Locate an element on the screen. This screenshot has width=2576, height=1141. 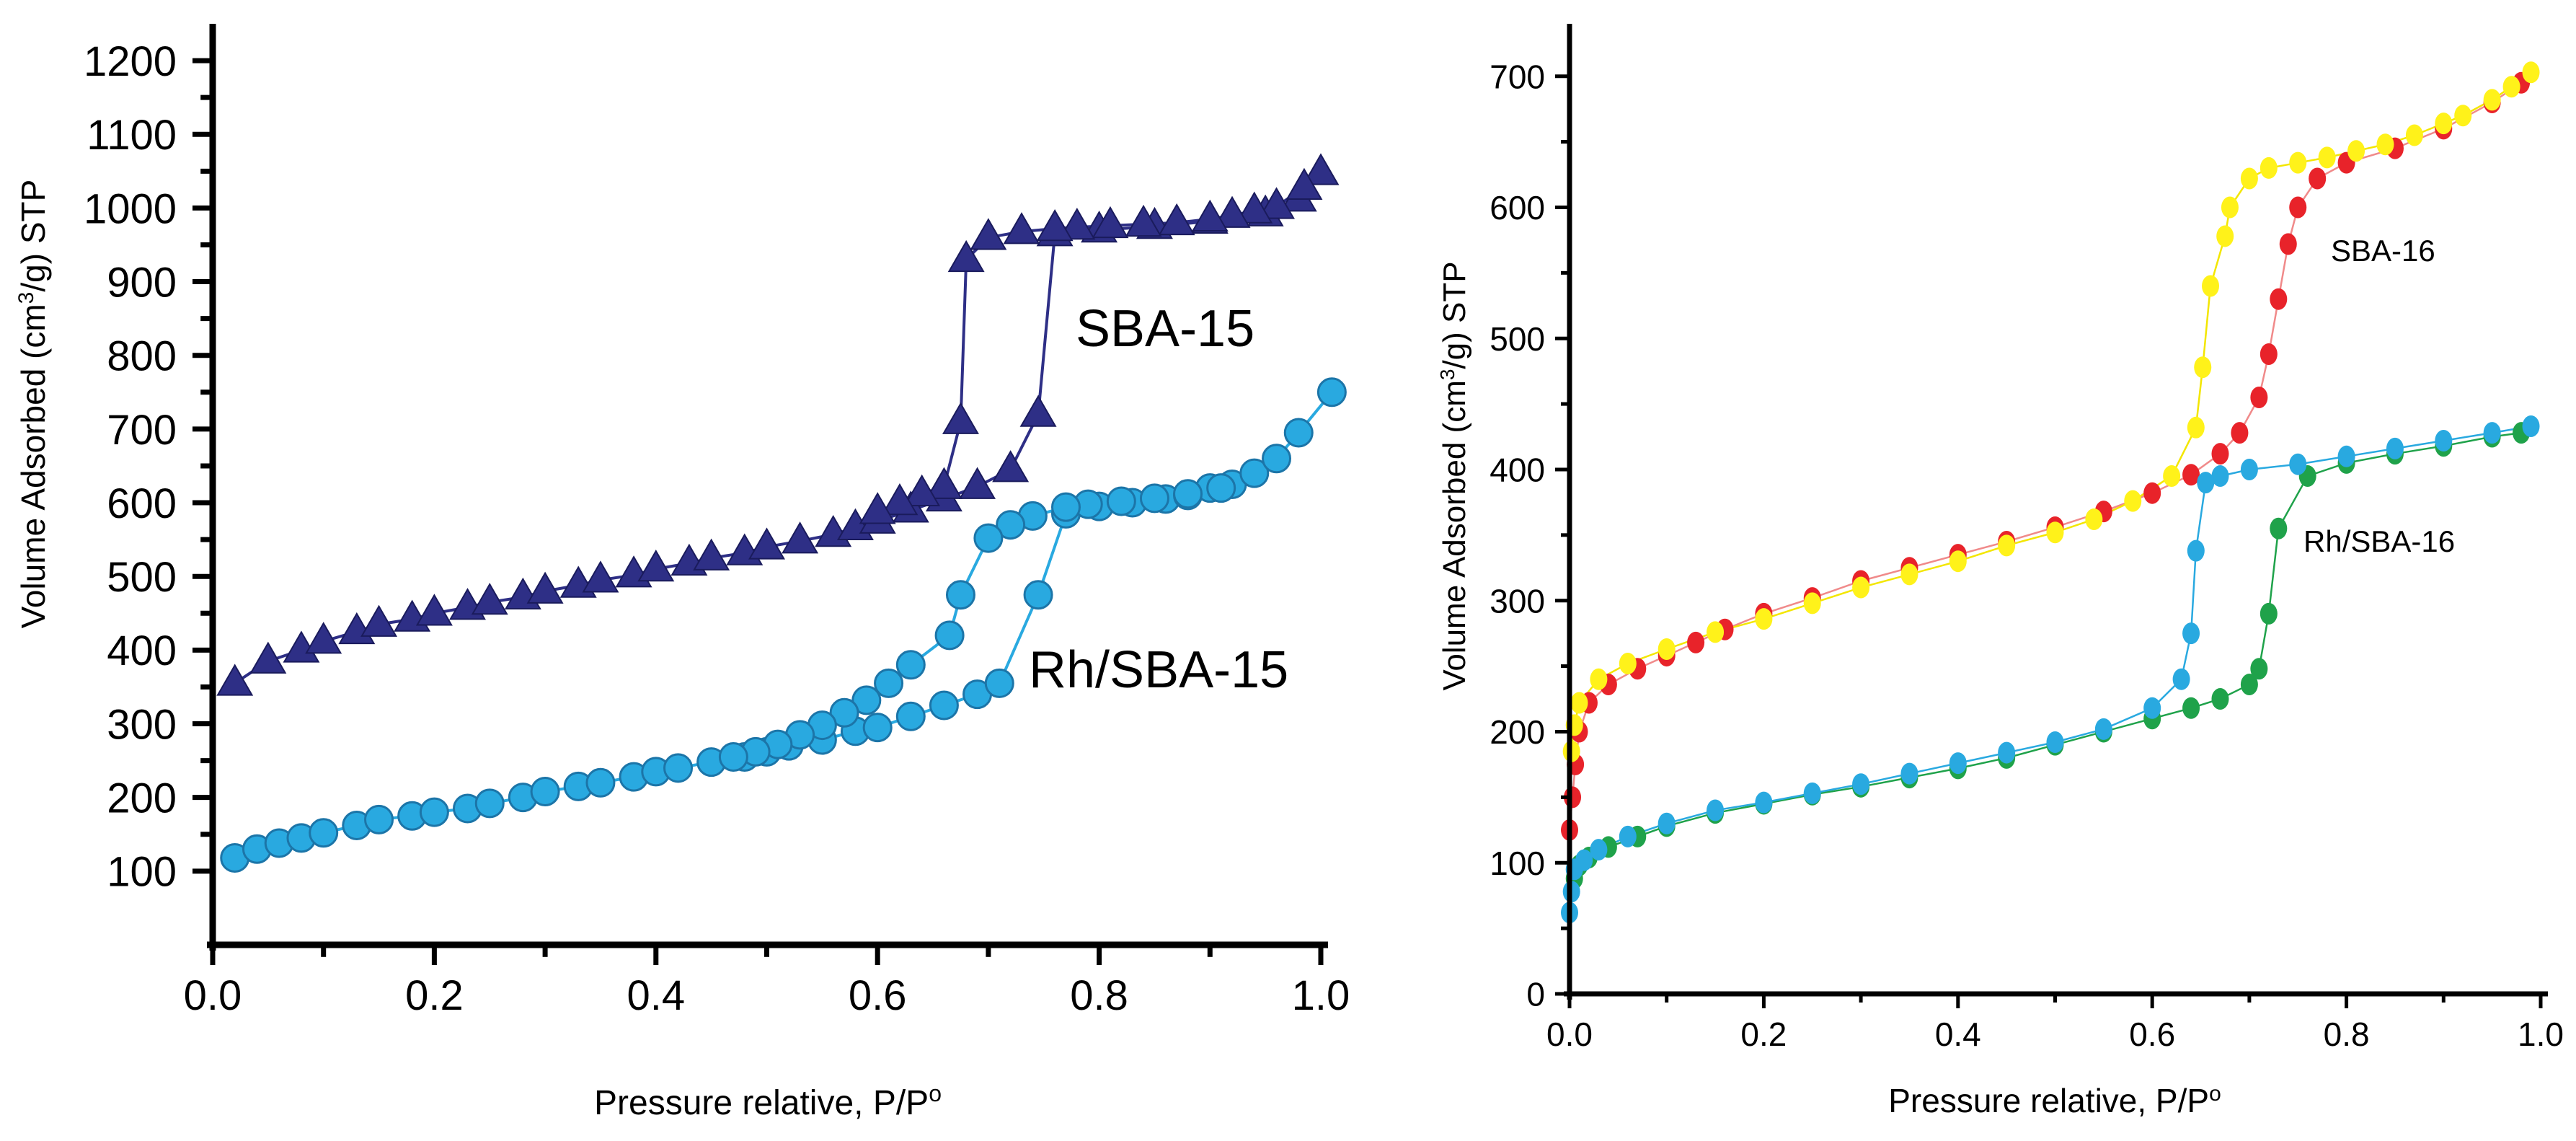
left-x-axis-label: Pressure relative, P/Po is located at coordinates (768, 1101).